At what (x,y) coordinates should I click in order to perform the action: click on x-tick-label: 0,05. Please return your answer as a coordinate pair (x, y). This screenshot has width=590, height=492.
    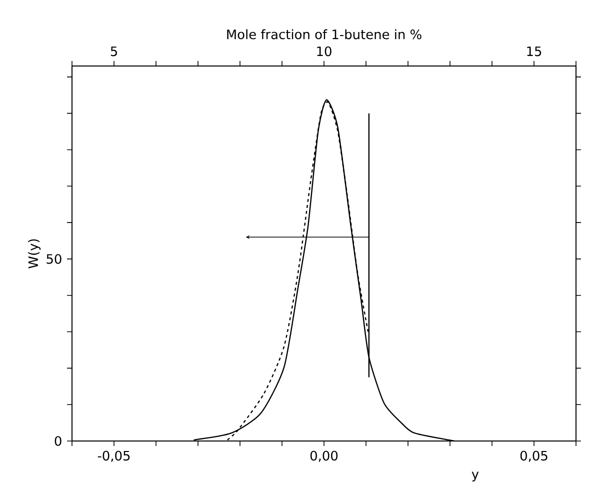
    Looking at the image, I should click on (534, 456).